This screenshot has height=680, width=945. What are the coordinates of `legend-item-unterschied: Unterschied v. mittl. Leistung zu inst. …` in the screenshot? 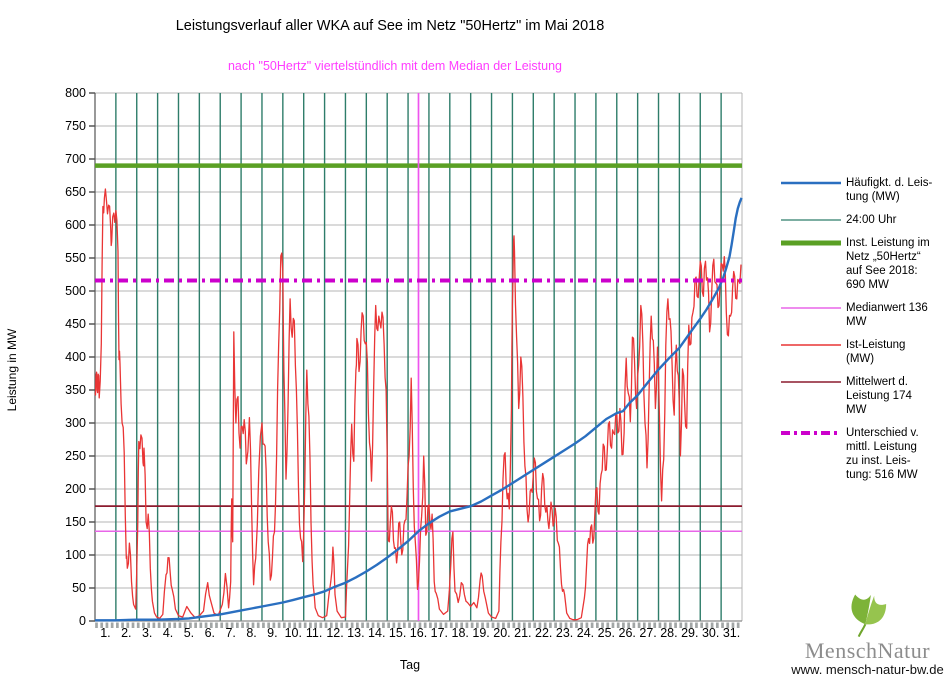 It's located at (862, 454).